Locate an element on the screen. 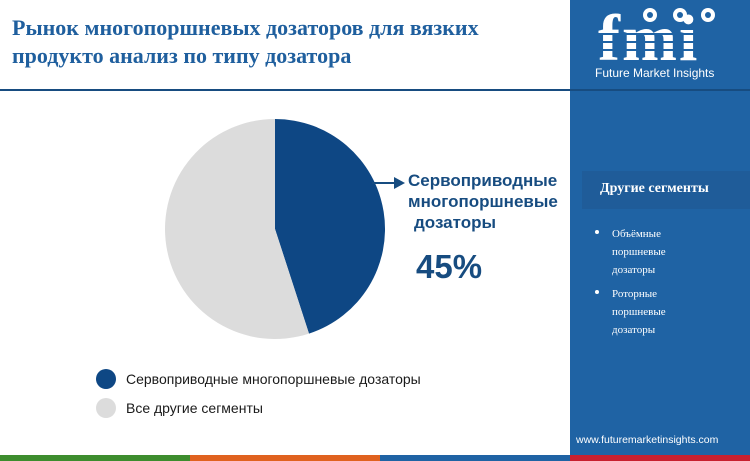  callout-label-line-3: дозаторы is located at coordinates (455, 222).